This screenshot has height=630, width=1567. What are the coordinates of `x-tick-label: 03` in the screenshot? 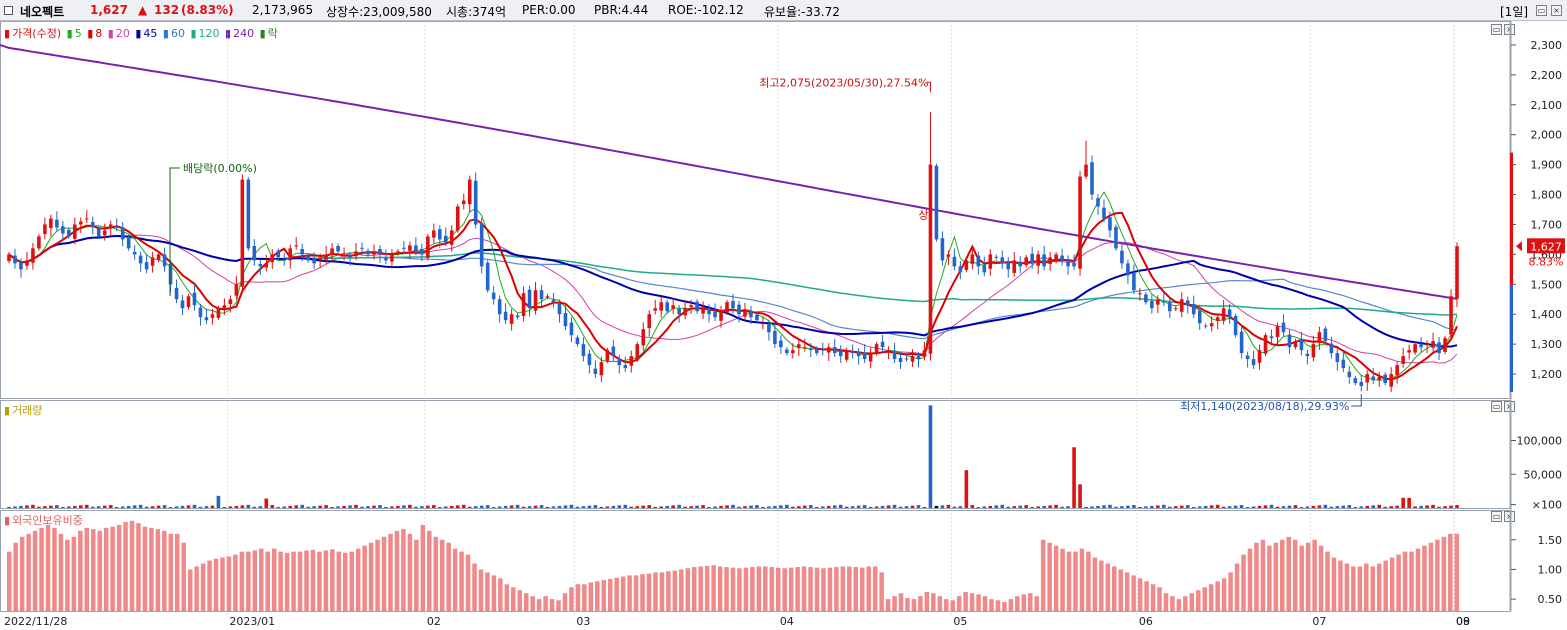 It's located at (583, 621).